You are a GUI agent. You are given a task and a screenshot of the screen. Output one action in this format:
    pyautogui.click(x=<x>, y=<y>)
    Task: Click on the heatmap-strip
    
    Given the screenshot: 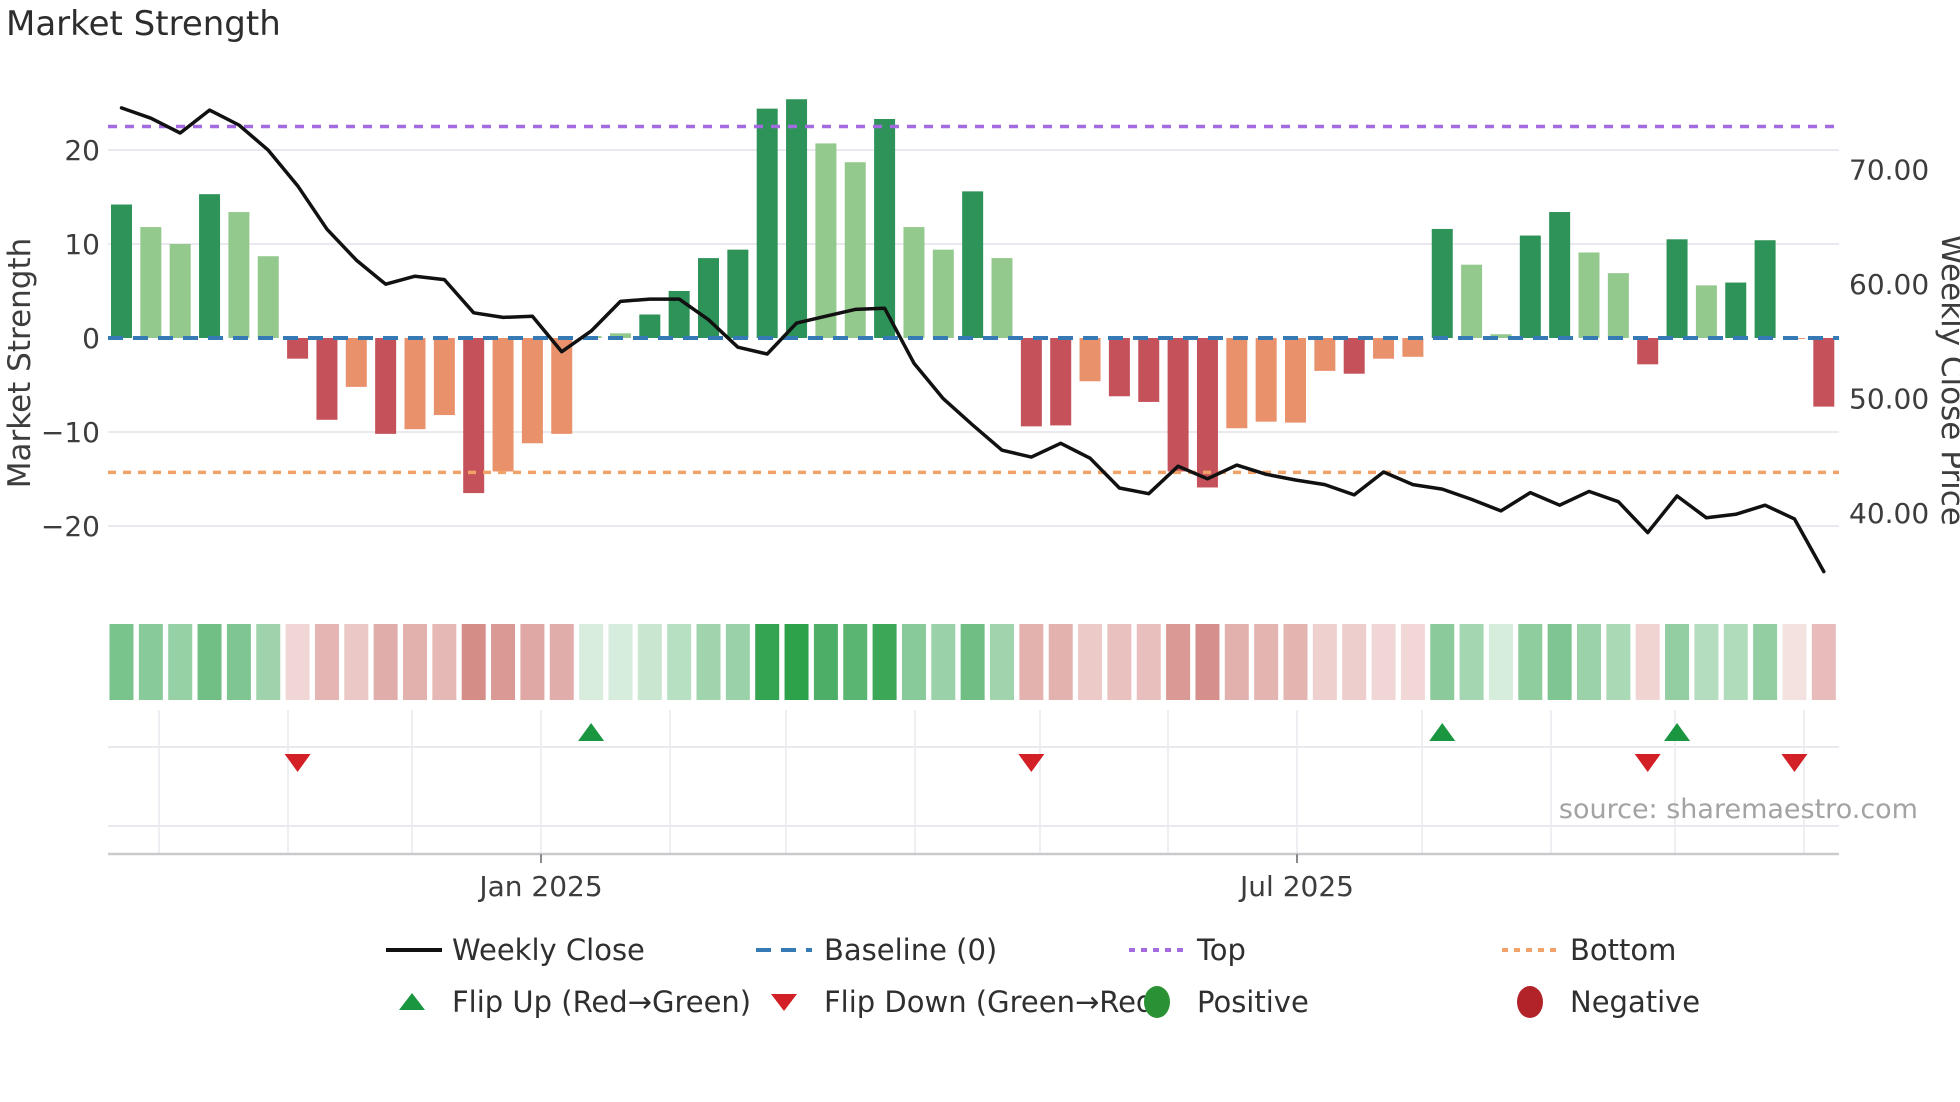 What is the action you would take?
    pyautogui.click(x=972, y=662)
    